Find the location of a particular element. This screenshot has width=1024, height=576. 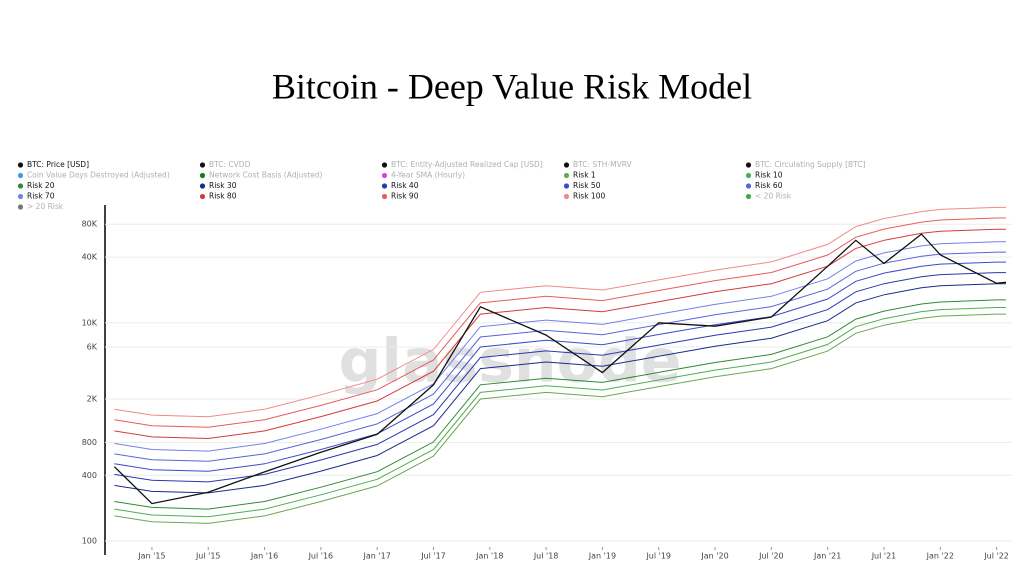

x-tick-label: Jul '21 is located at coordinates (884, 556).